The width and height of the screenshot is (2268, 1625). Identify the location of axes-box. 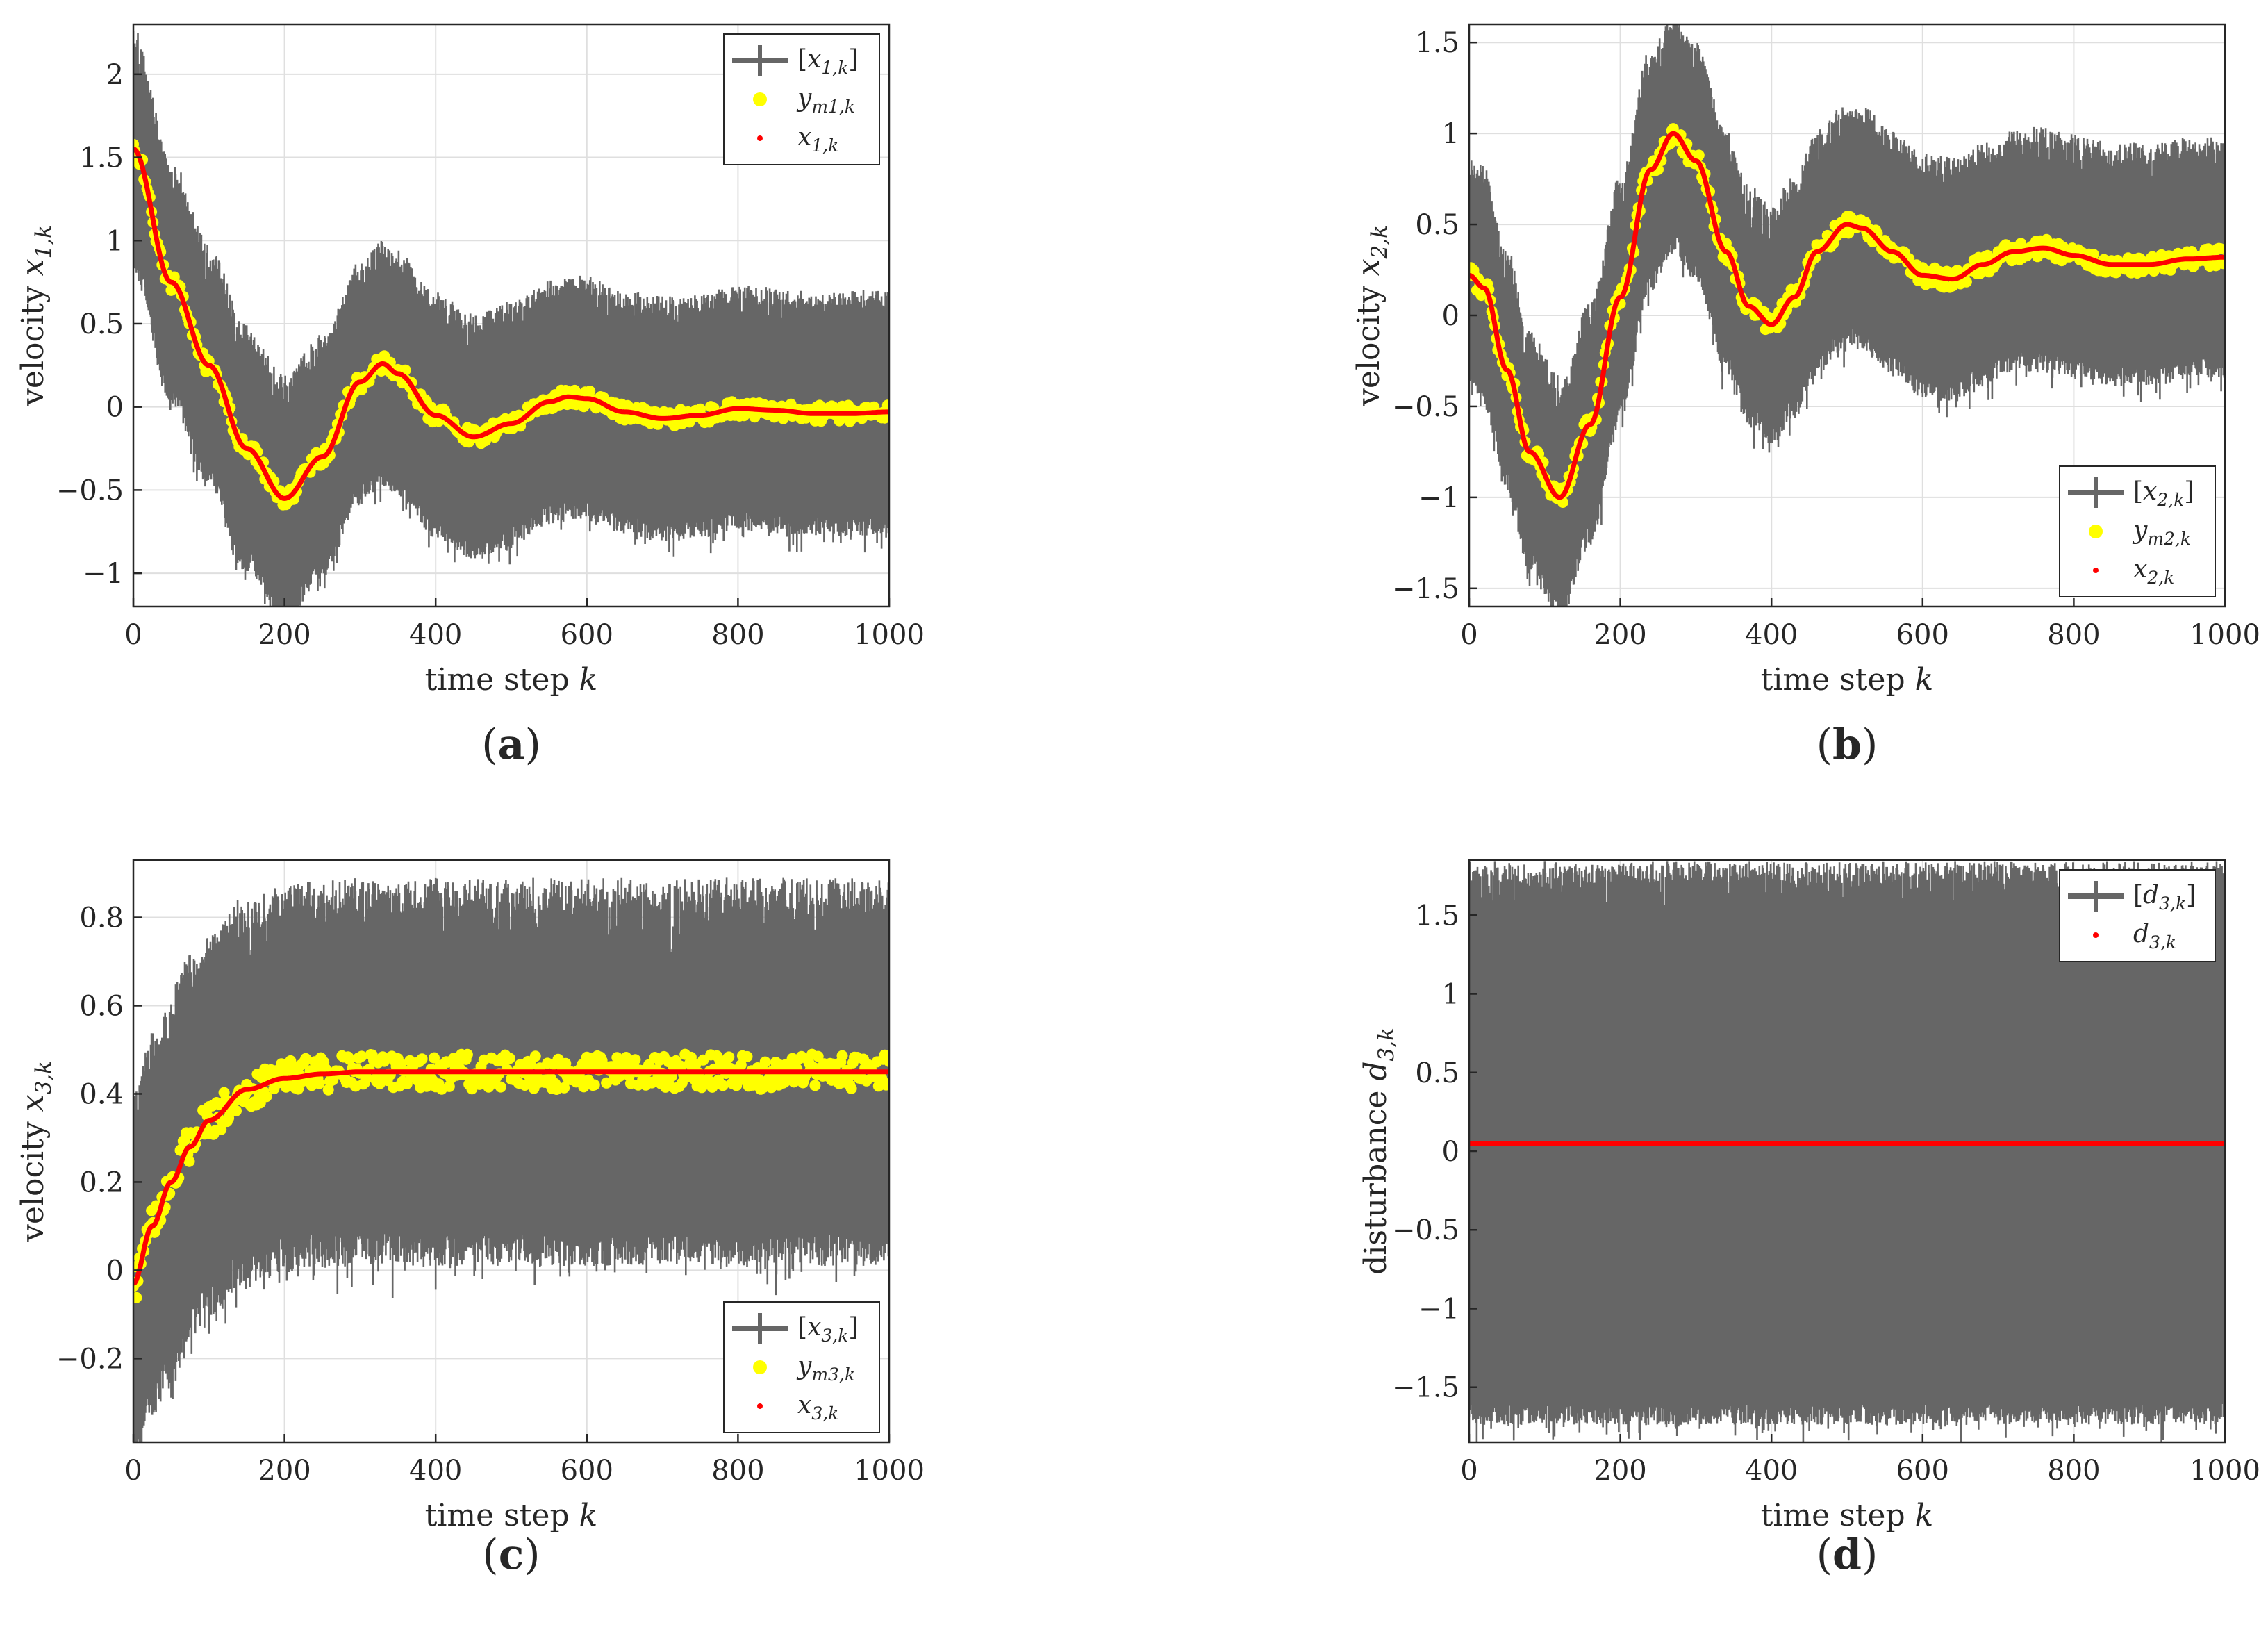
(511, 315).